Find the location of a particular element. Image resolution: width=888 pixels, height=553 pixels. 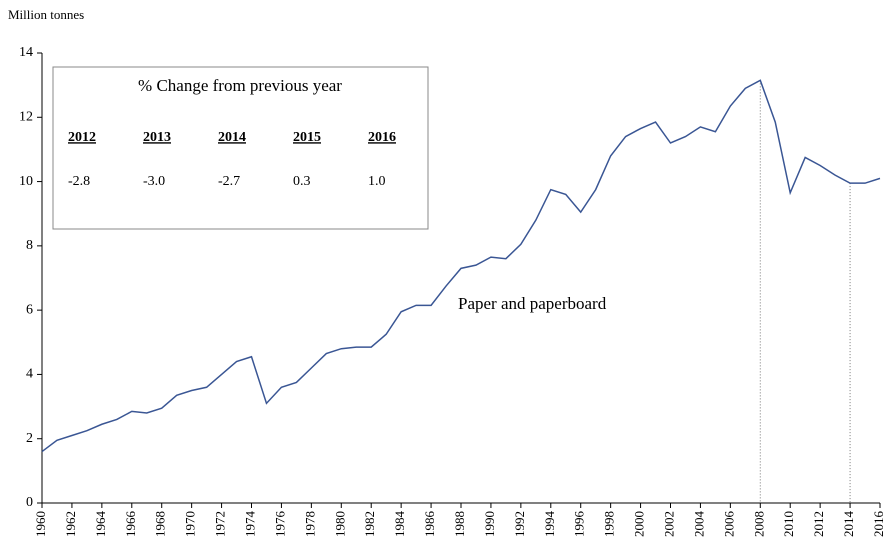

y-tick-label: 14 is located at coordinates (26, 52).